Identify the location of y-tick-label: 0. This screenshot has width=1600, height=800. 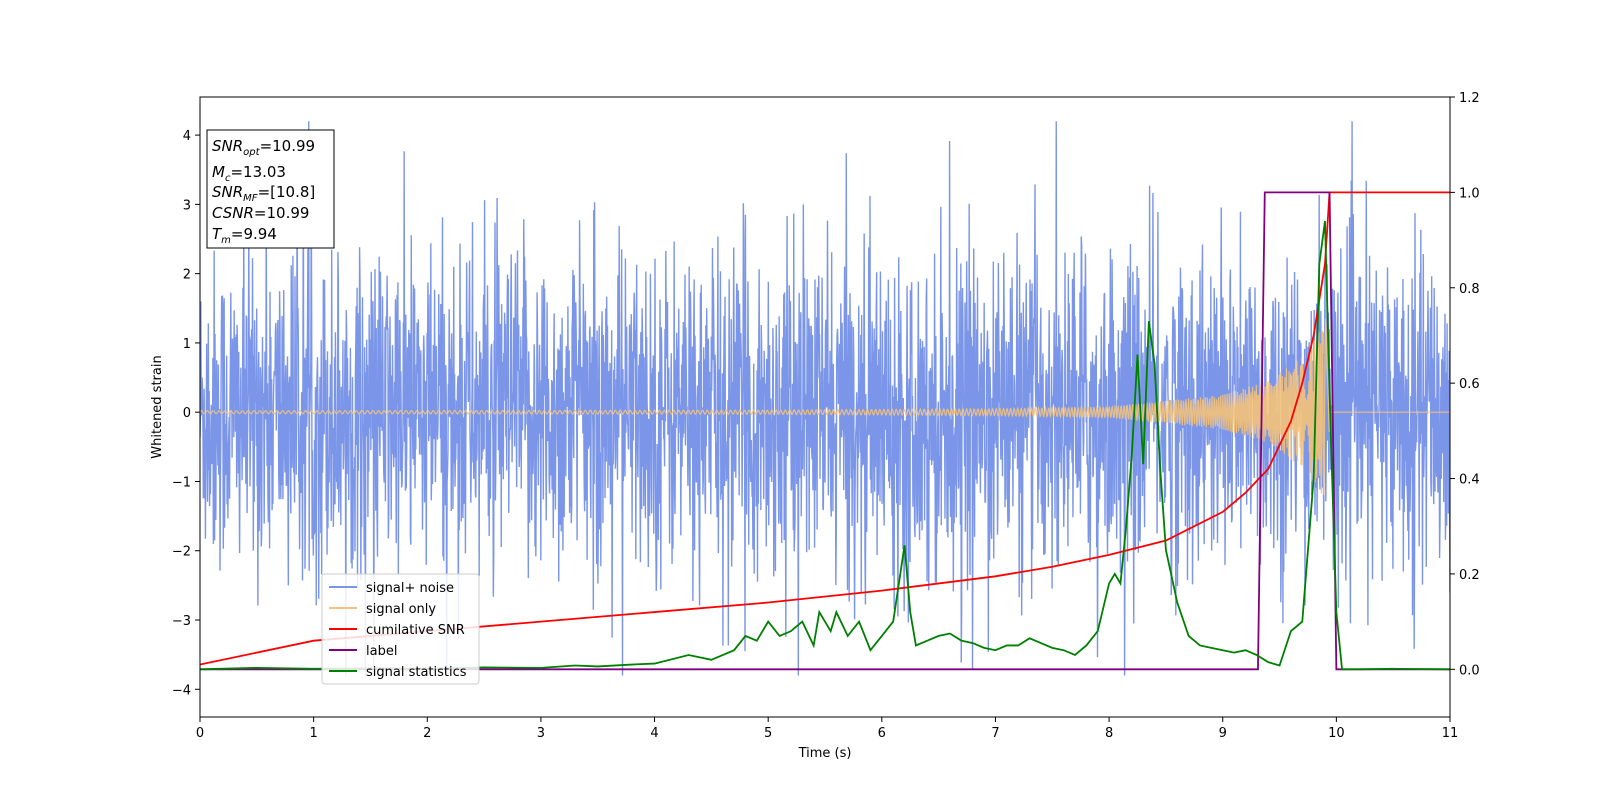
(187, 413).